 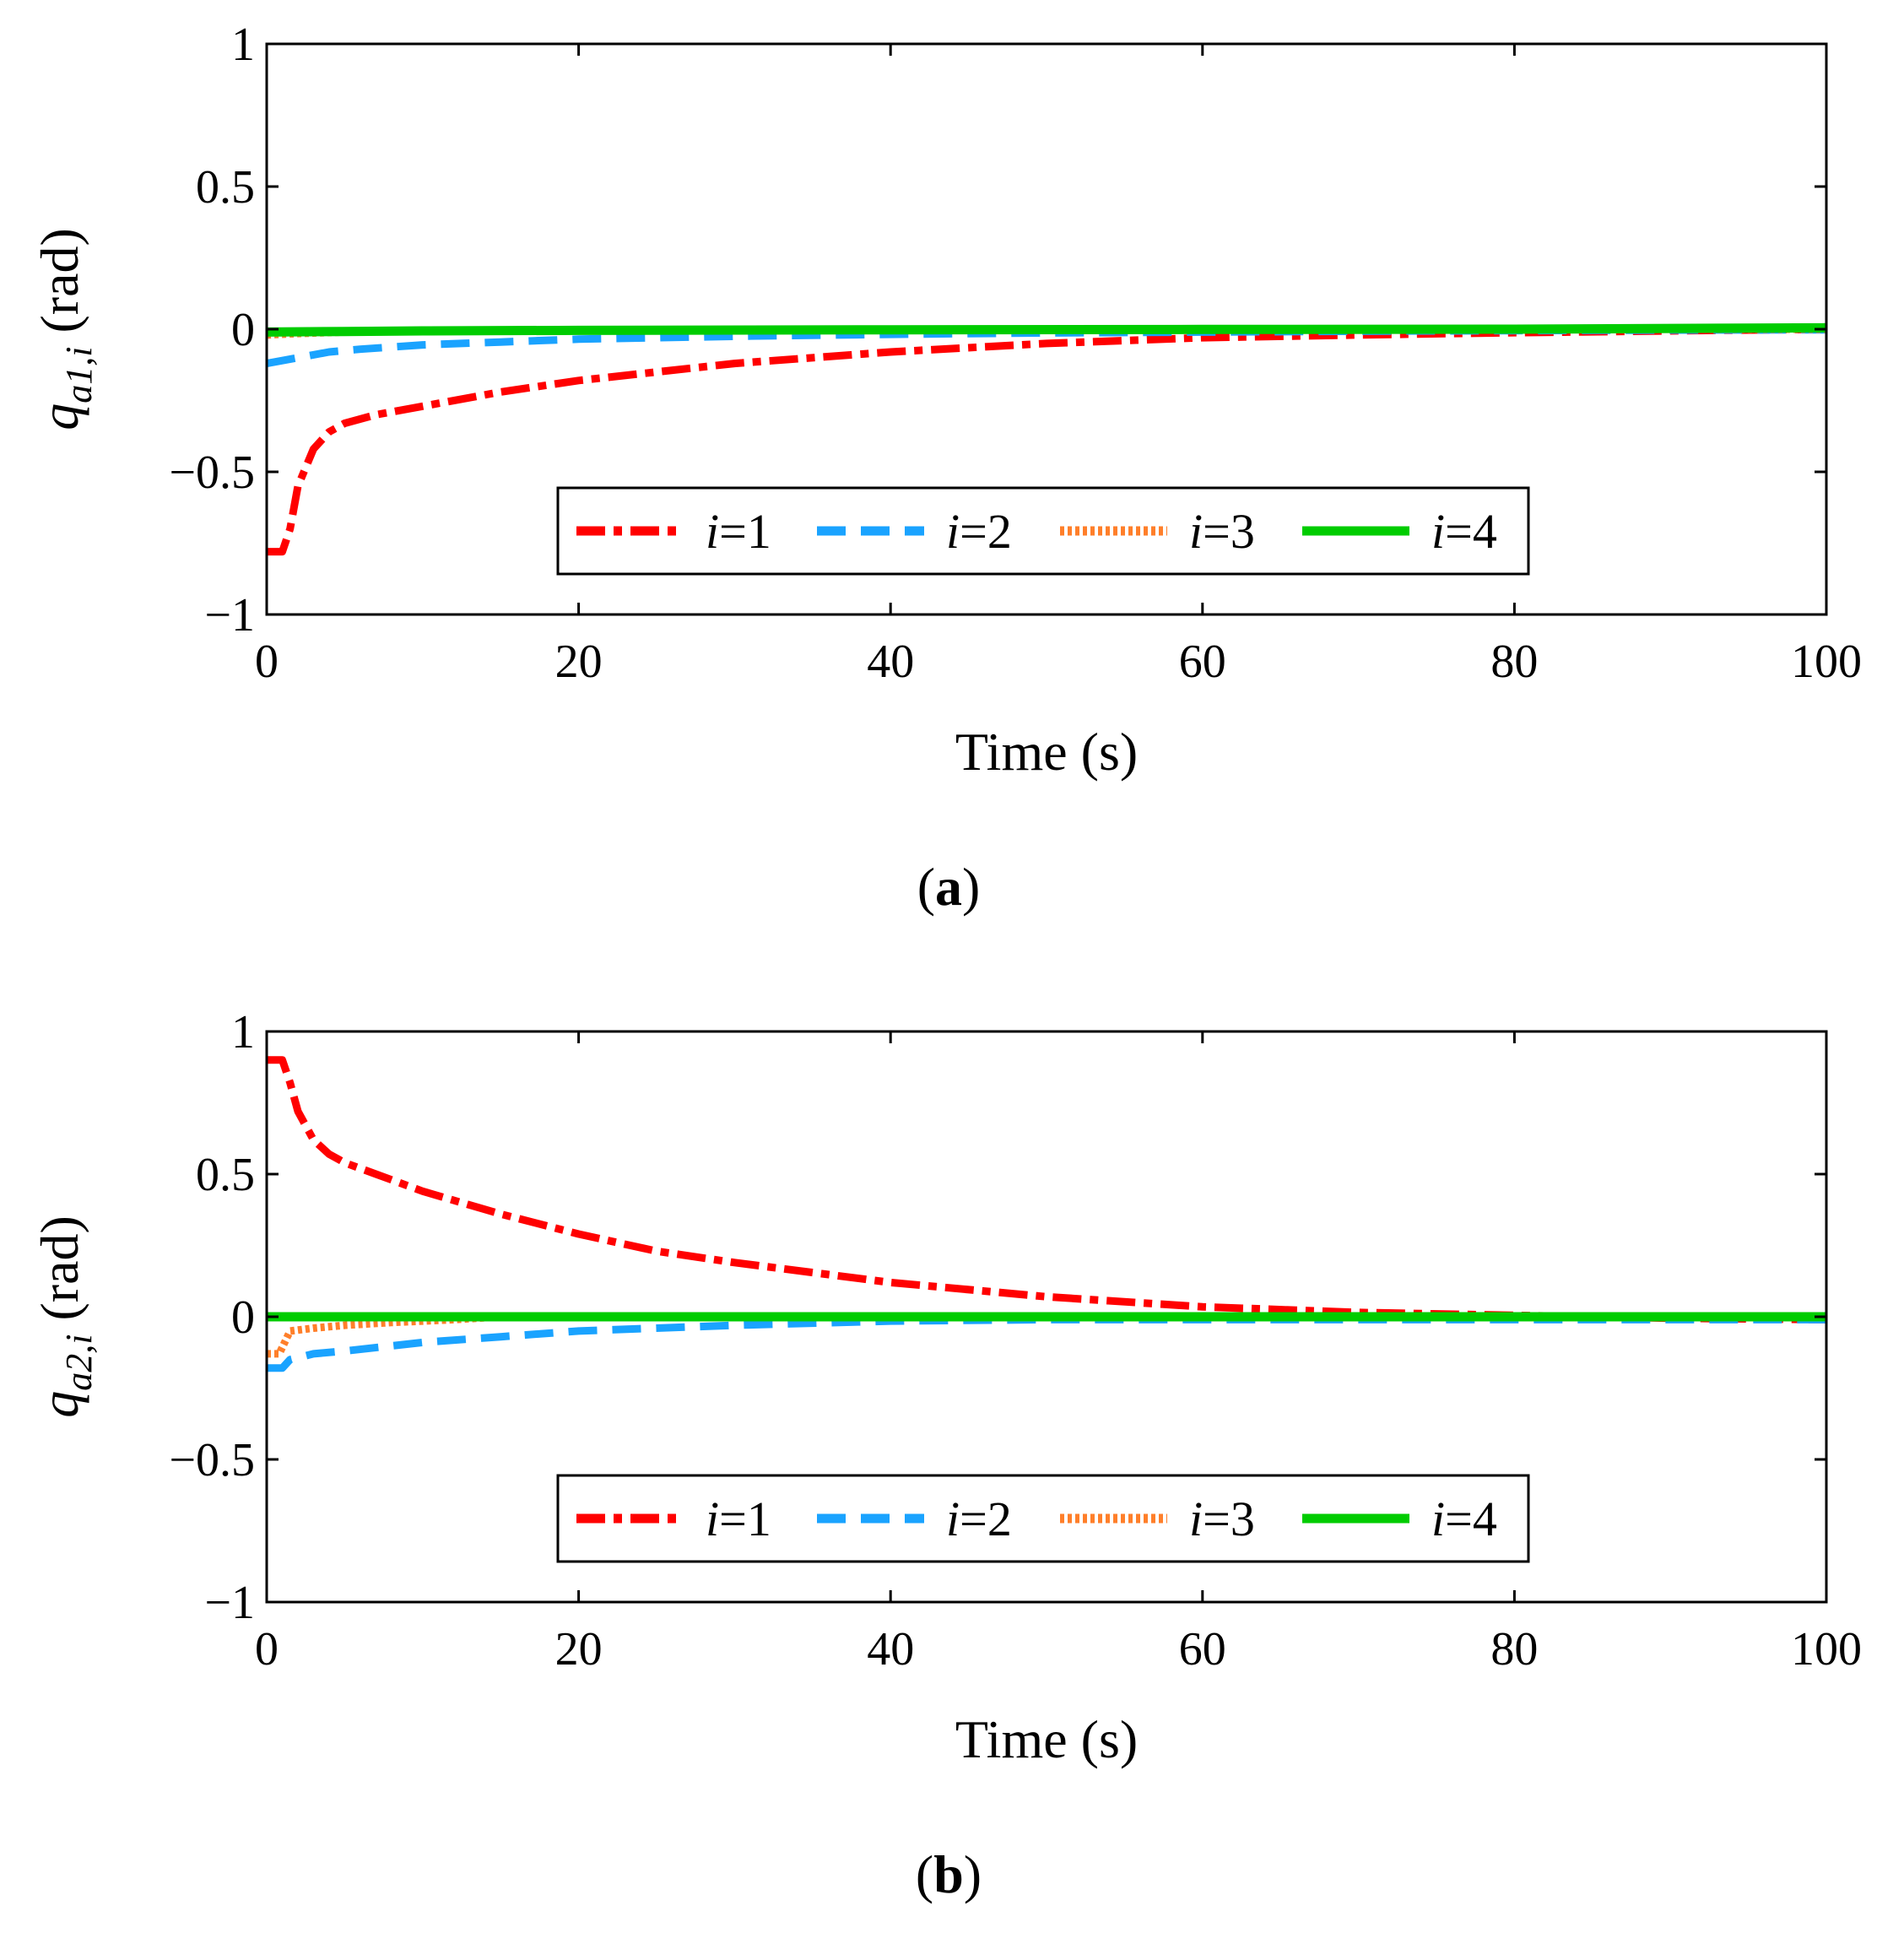 What do you see at coordinates (59, 287) in the screenshot?
I see `panel-a-ylabel-unit: (rad)` at bounding box center [59, 287].